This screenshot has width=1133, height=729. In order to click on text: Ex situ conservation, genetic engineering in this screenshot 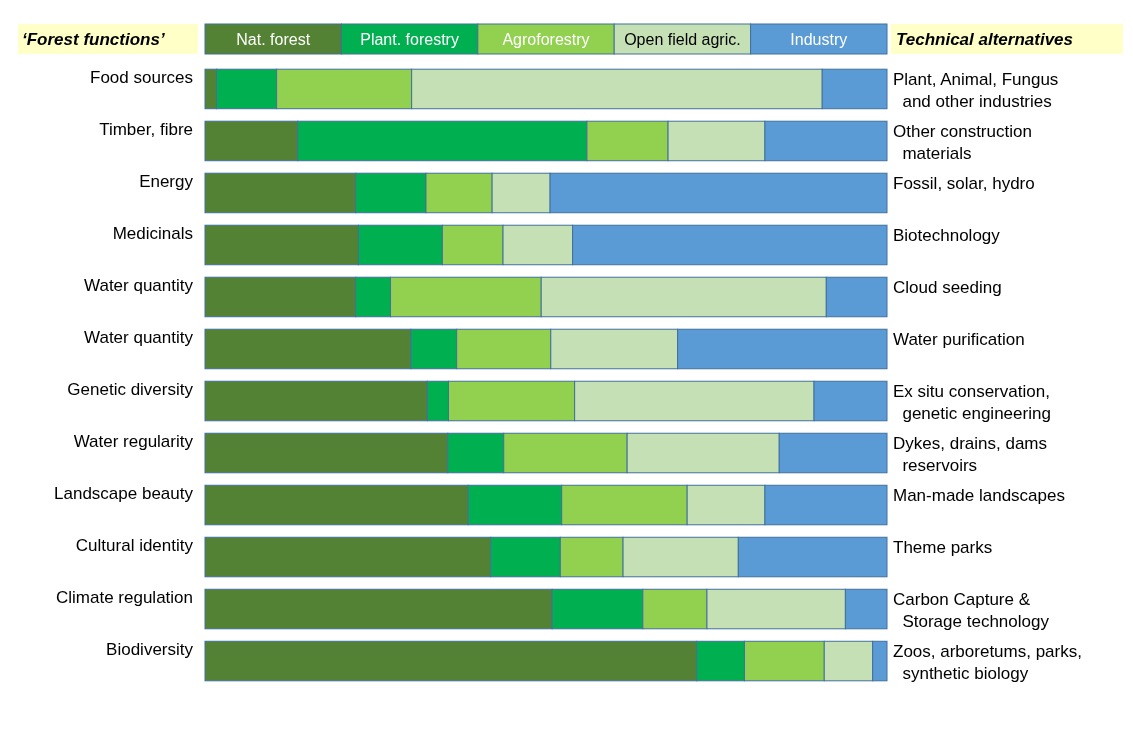, I will do `click(972, 403)`.